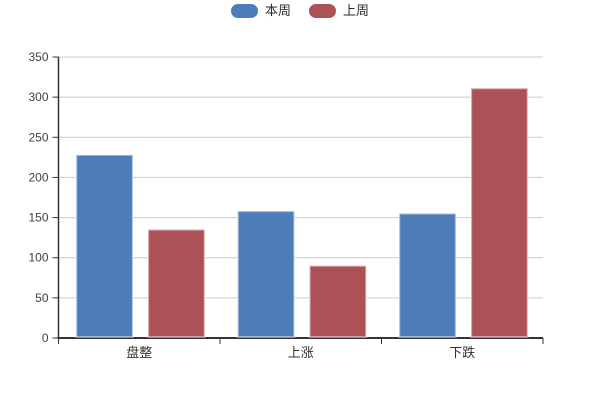 This screenshot has width=600, height=400. What do you see at coordinates (277, 10) in the screenshot?
I see `legend-label: 本周` at bounding box center [277, 10].